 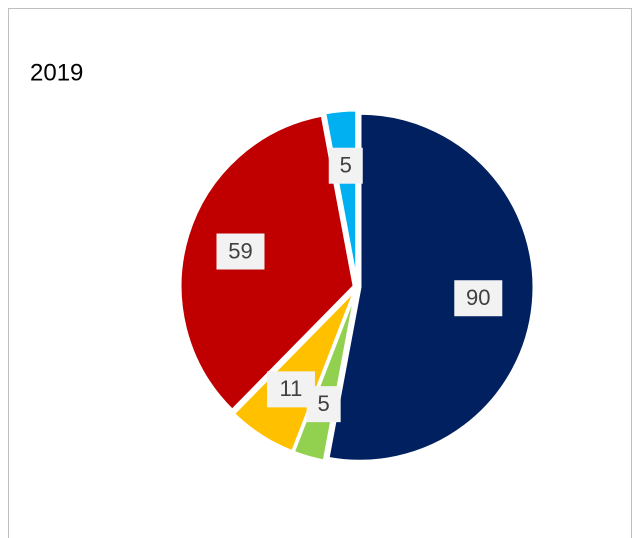 I want to click on chart-title: 2019, so click(x=56, y=72).